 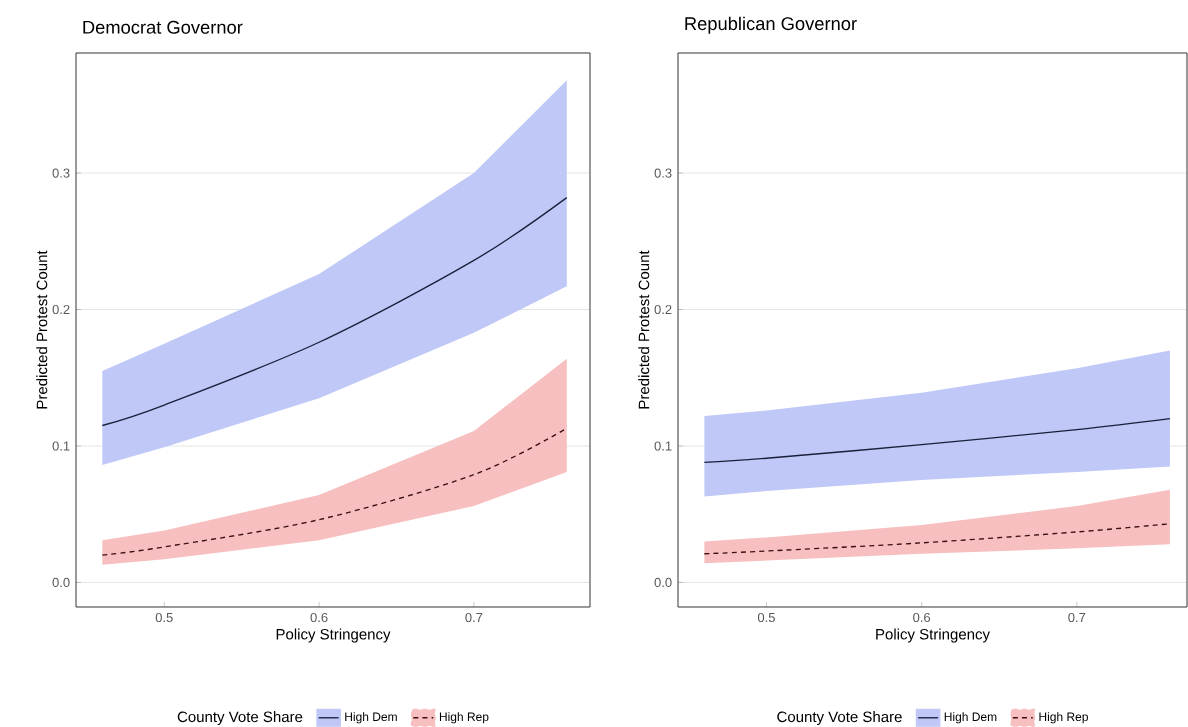 What do you see at coordinates (163, 27) in the screenshot?
I see `chart-title: Democrat Governor` at bounding box center [163, 27].